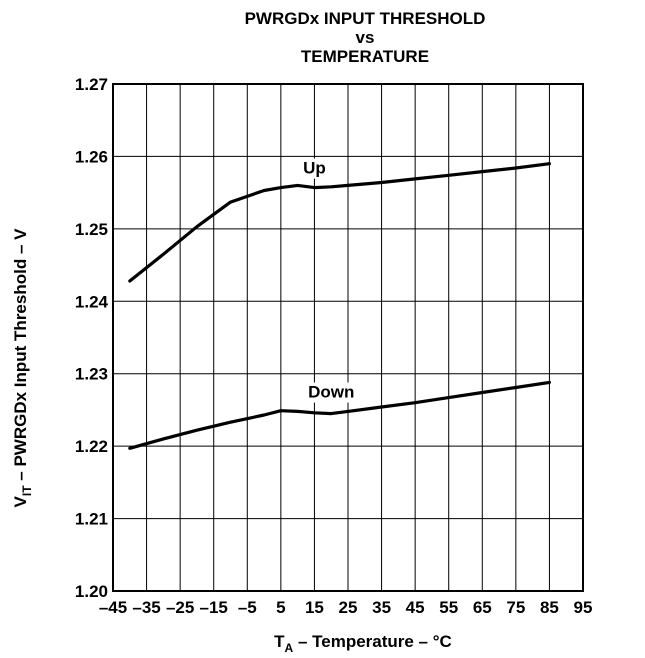 Image resolution: width=645 pixels, height=658 pixels. Describe the element at coordinates (448, 607) in the screenshot. I see `x-tick-label: 55` at that location.